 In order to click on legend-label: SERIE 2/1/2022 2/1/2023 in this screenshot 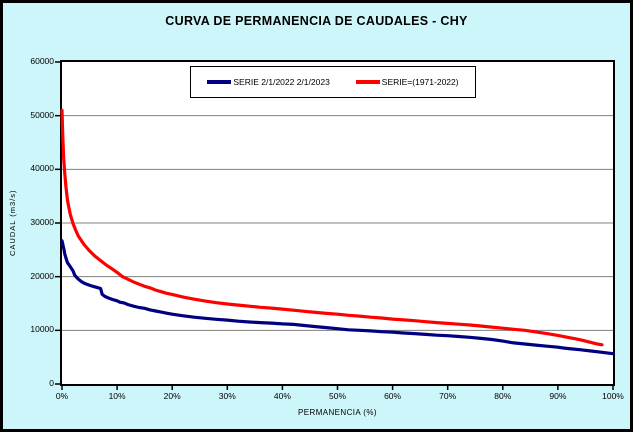, I will do `click(281, 82)`.